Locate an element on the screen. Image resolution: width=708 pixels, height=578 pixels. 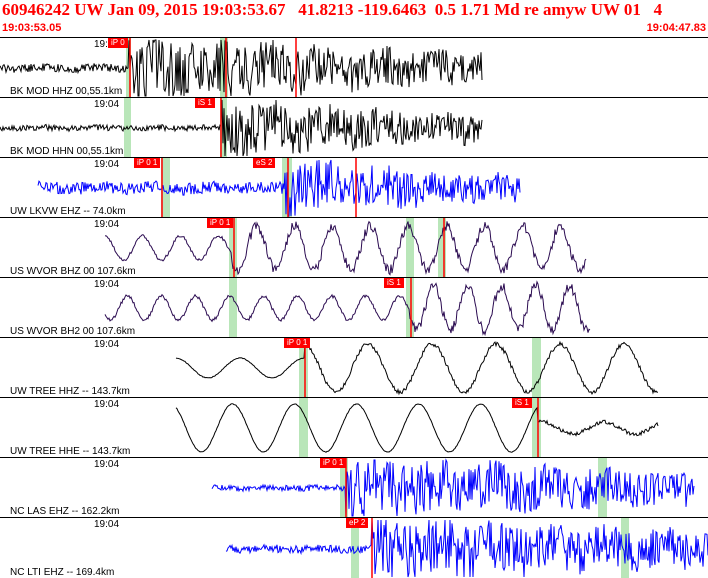
trace-panel-bk-mod-hhn: 19:04 iS 1 BK MOD HHN 00,55.1km is located at coordinates (354, 127).